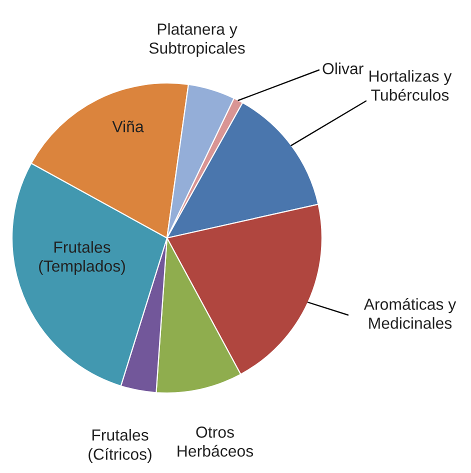 Image resolution: width=471 pixels, height=473 pixels. I want to click on slice-label: Aromáticas y Medicinales, so click(410, 313).